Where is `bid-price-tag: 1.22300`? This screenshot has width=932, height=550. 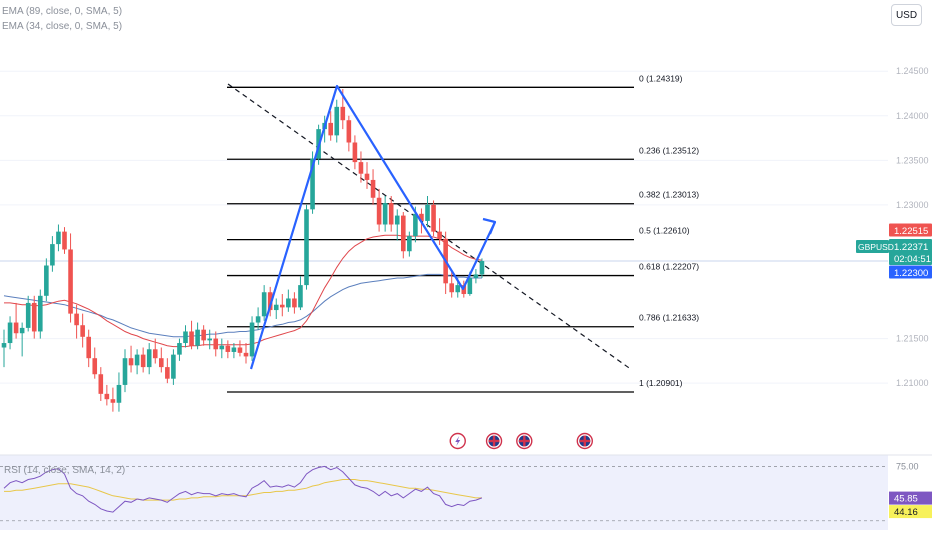
bid-price-tag: 1.22300 is located at coordinates (910, 272).